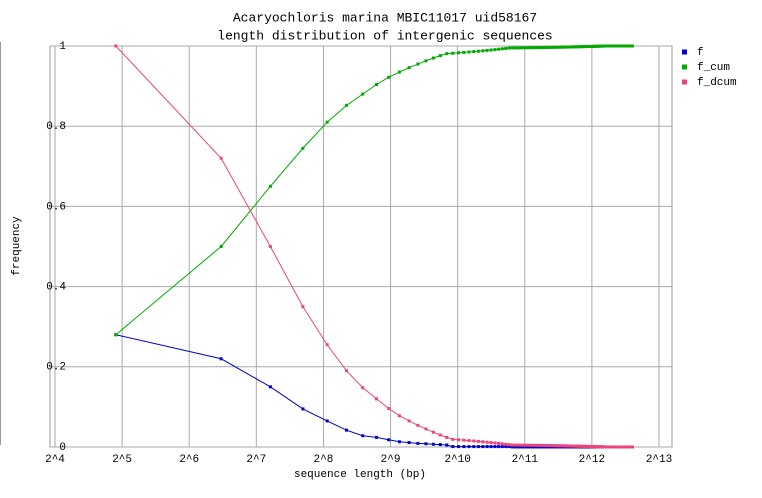 This screenshot has height=498, width=762. What do you see at coordinates (592, 460) in the screenshot?
I see `x-tick-label: 2^12` at bounding box center [592, 460].